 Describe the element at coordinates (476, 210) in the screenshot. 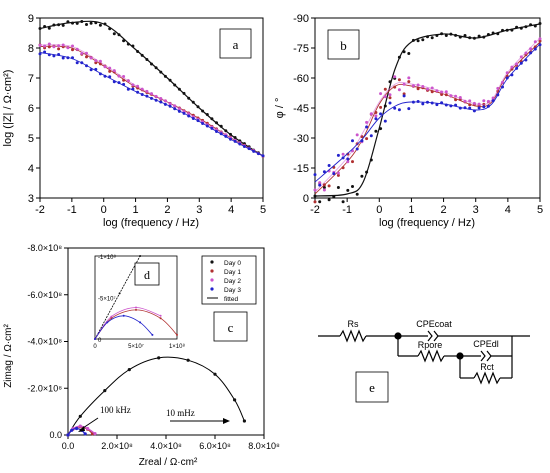

I see `x-tick-label: 3` at that location.